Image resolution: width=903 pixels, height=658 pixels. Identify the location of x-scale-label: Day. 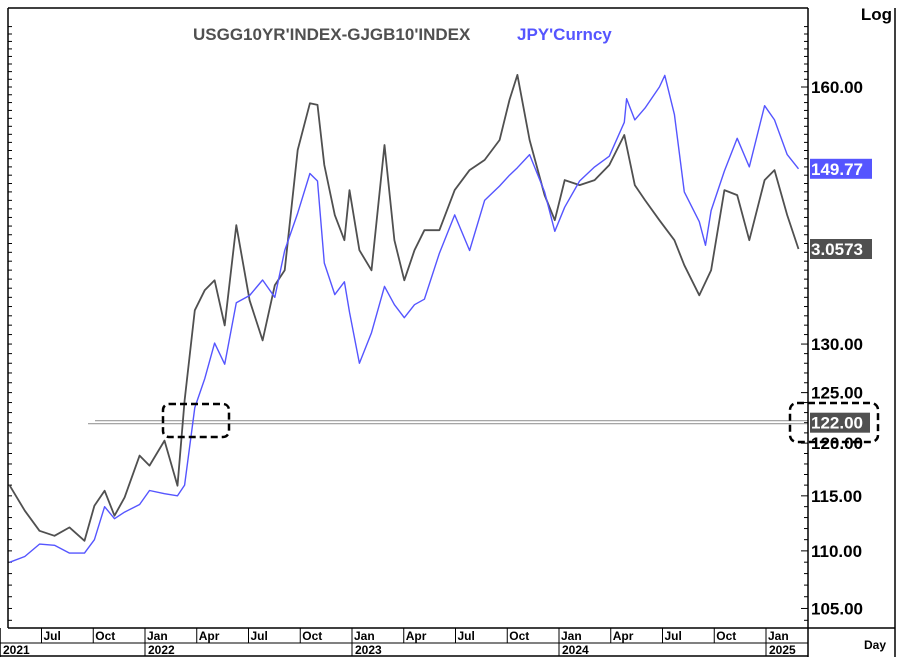
(875, 645).